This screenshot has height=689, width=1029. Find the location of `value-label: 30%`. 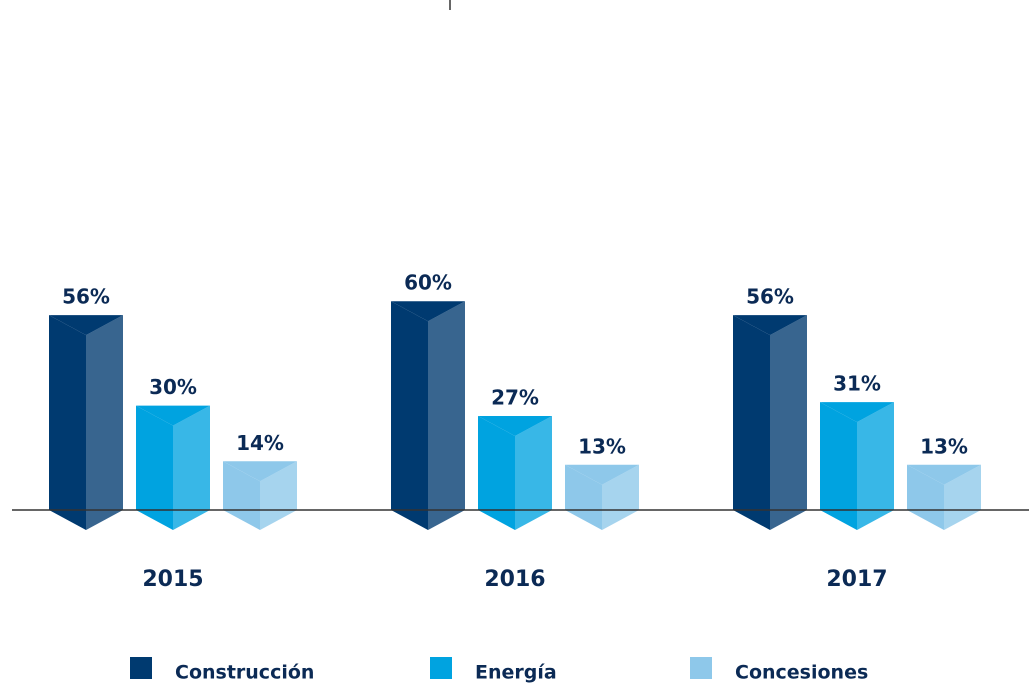

value-label: 30% is located at coordinates (173, 387).